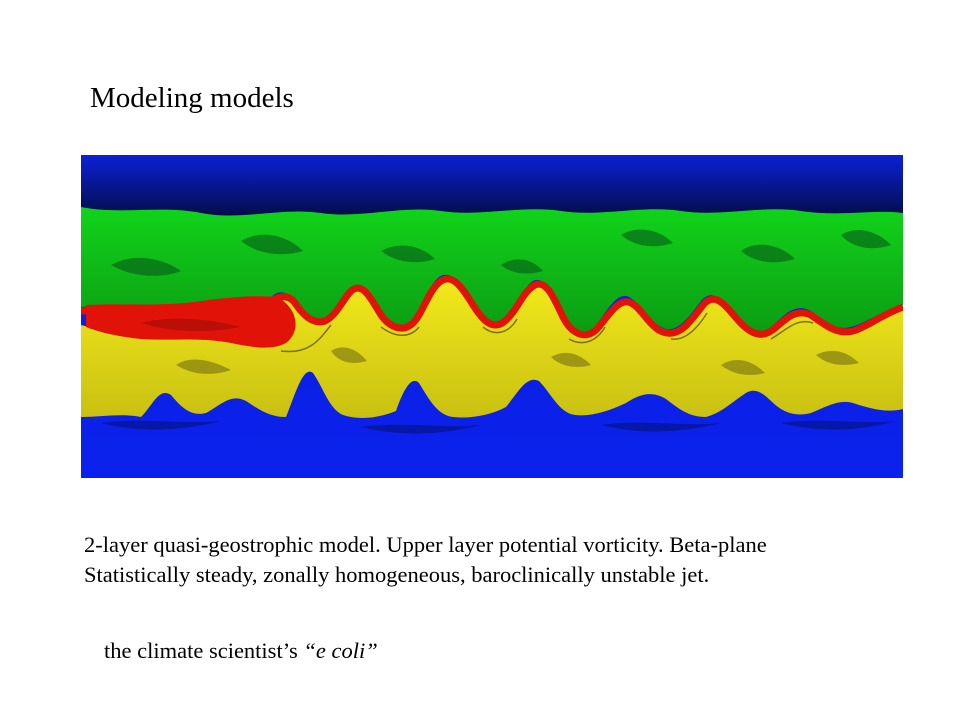  What do you see at coordinates (340, 650) in the screenshot?
I see `footnote-italic: “e coli”` at bounding box center [340, 650].